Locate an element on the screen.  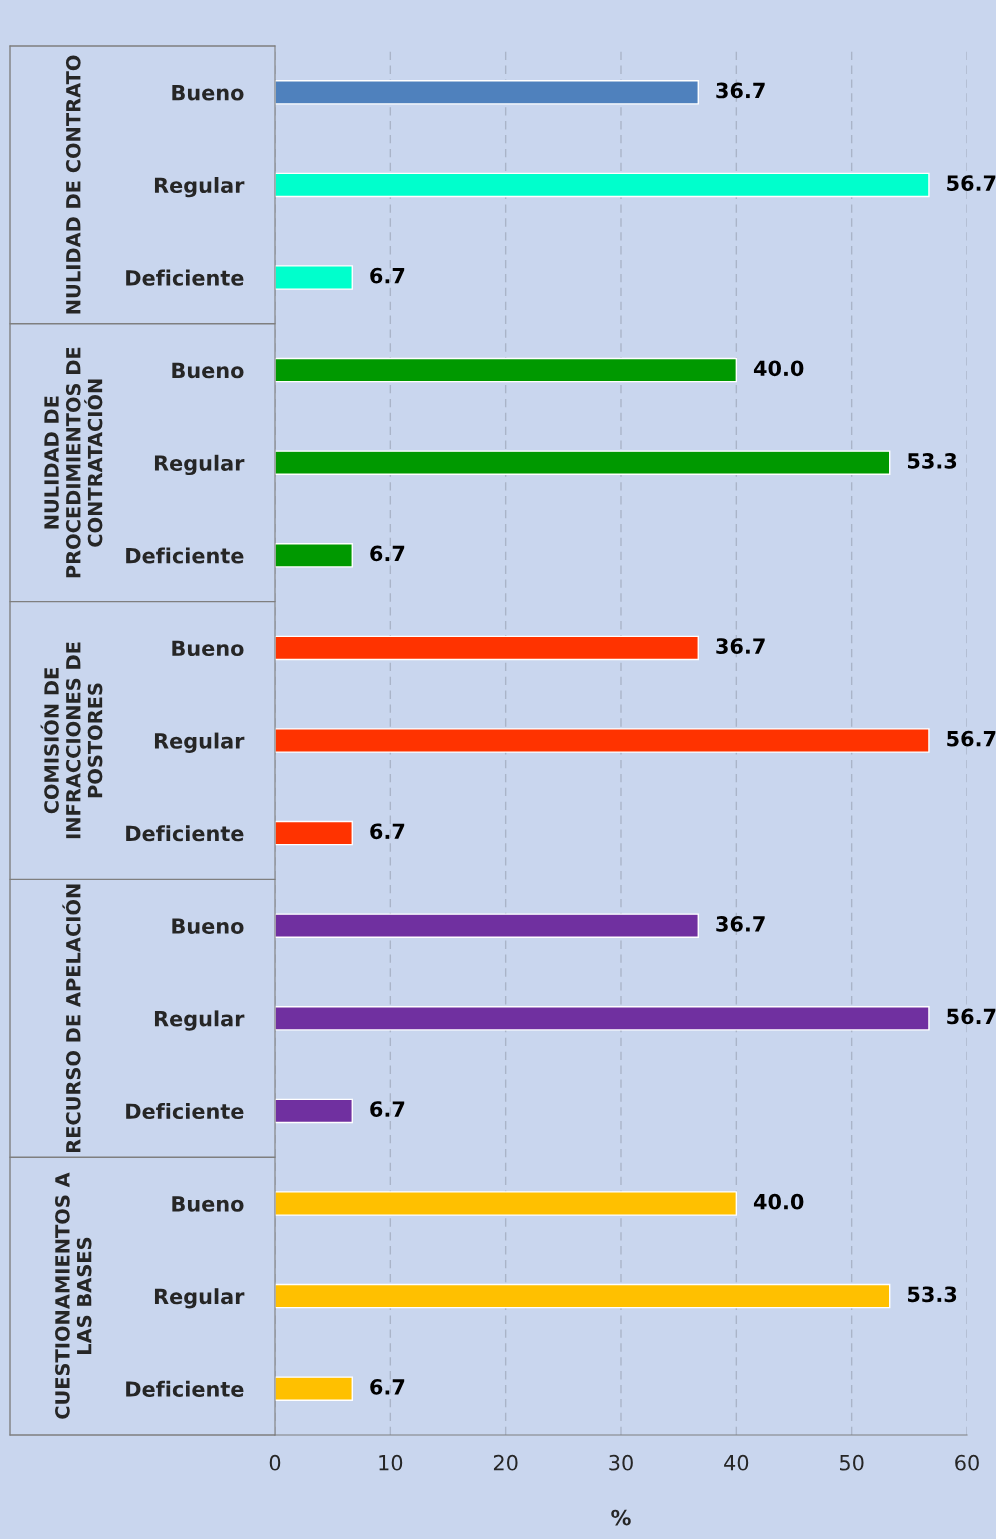
text: NULIDAD DE PROCEDIMIENTOS DE CONTRATACIÓN is located at coordinates (73, 462).